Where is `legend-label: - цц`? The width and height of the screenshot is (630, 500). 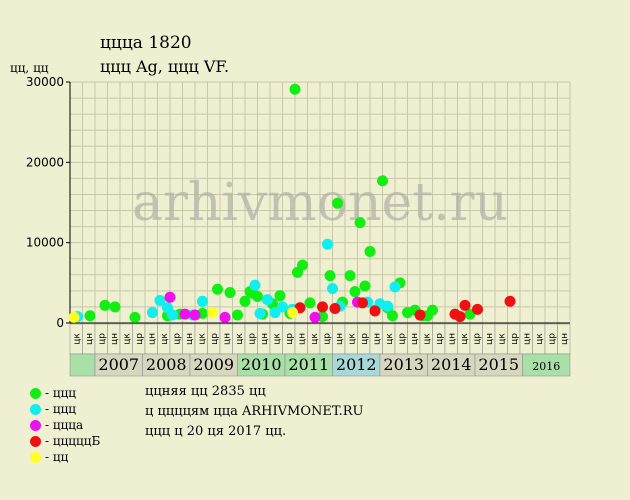
legend-label: - цц is located at coordinates (57, 457).